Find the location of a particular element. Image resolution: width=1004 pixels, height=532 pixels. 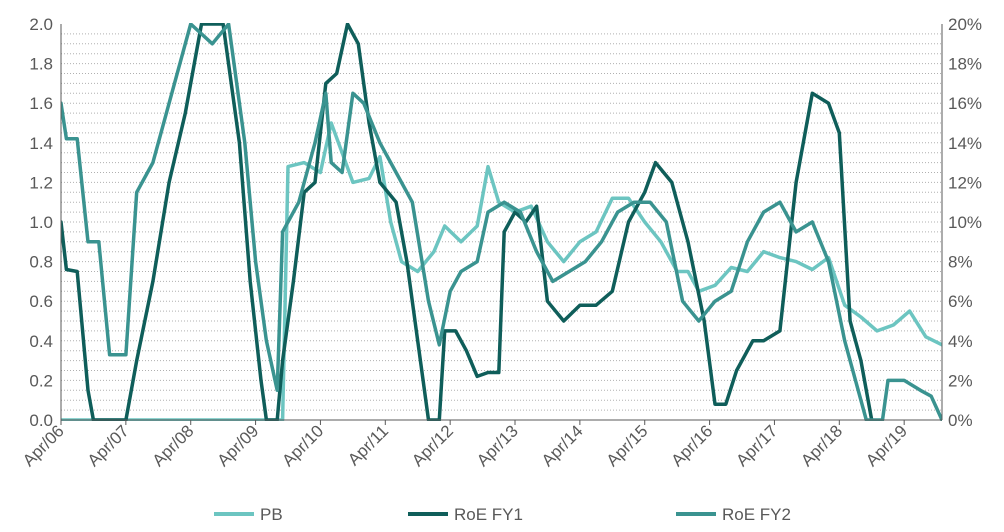

x-tick-label: Apr/11 is located at coordinates (368, 445).